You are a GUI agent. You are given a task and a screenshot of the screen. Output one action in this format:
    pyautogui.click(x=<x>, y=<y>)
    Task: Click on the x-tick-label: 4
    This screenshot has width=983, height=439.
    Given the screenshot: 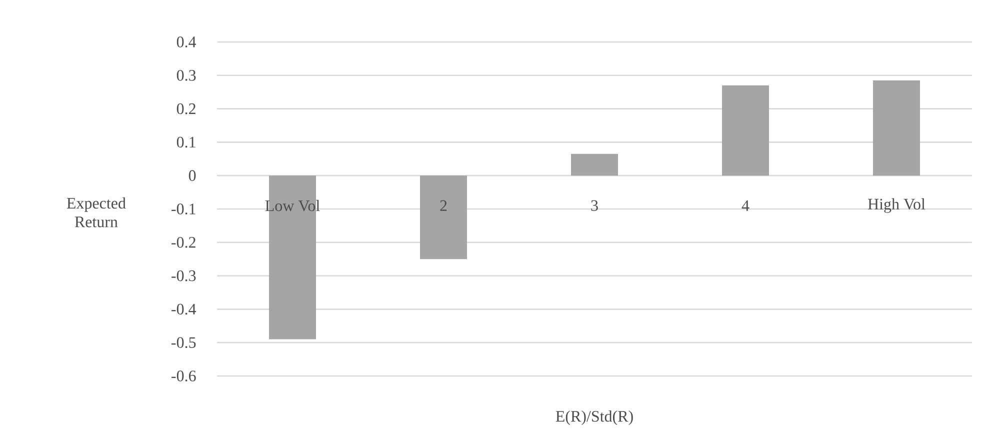 What is the action you would take?
    pyautogui.click(x=746, y=205)
    